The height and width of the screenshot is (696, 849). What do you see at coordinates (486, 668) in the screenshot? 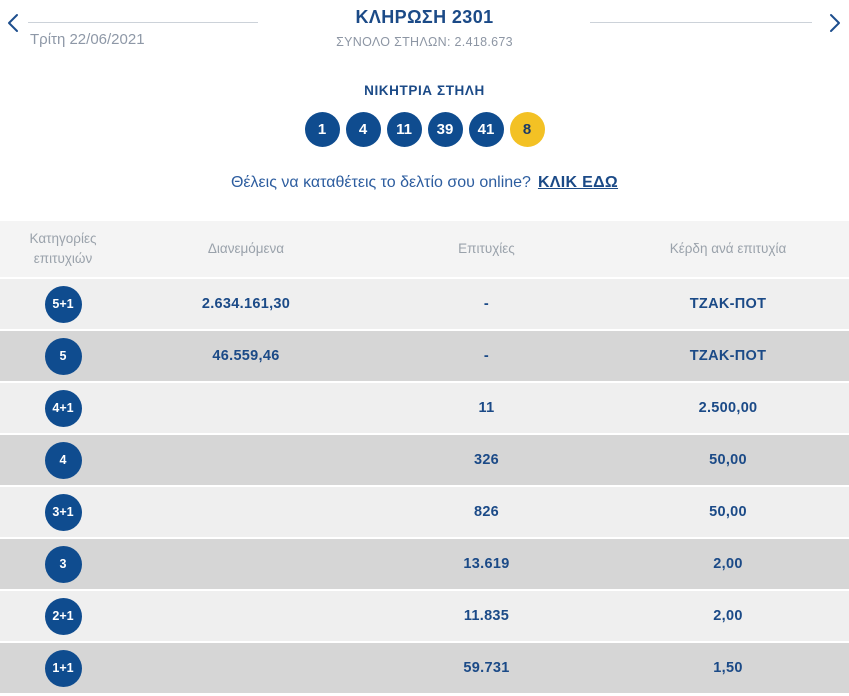
I see `hits-value: 59.731` at bounding box center [486, 668].